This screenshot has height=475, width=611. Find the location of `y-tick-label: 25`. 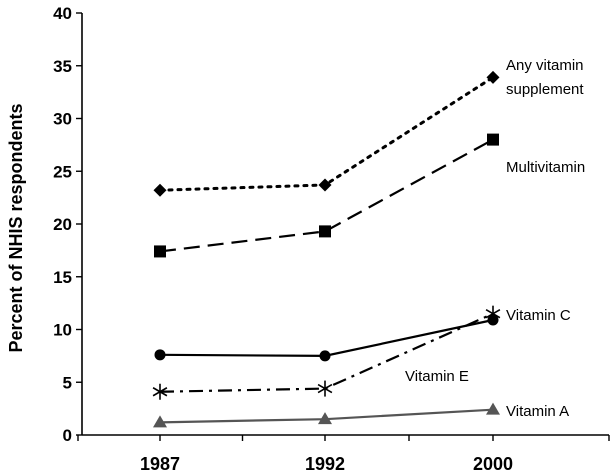

y-tick-label: 25 is located at coordinates (62, 171).